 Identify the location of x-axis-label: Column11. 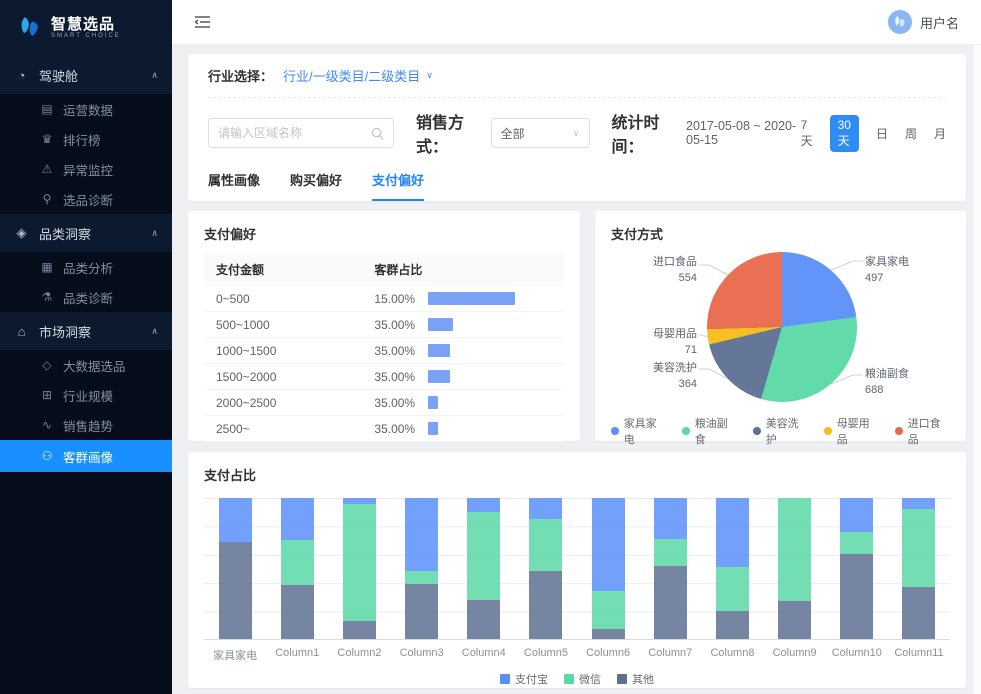
(919, 653).